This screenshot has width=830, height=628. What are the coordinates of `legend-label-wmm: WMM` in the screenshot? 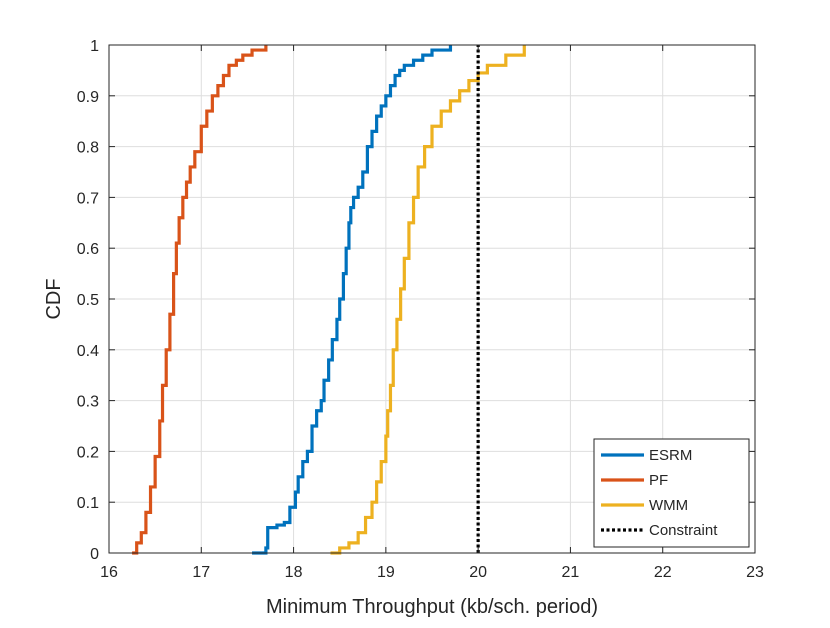 It's located at (668, 505).